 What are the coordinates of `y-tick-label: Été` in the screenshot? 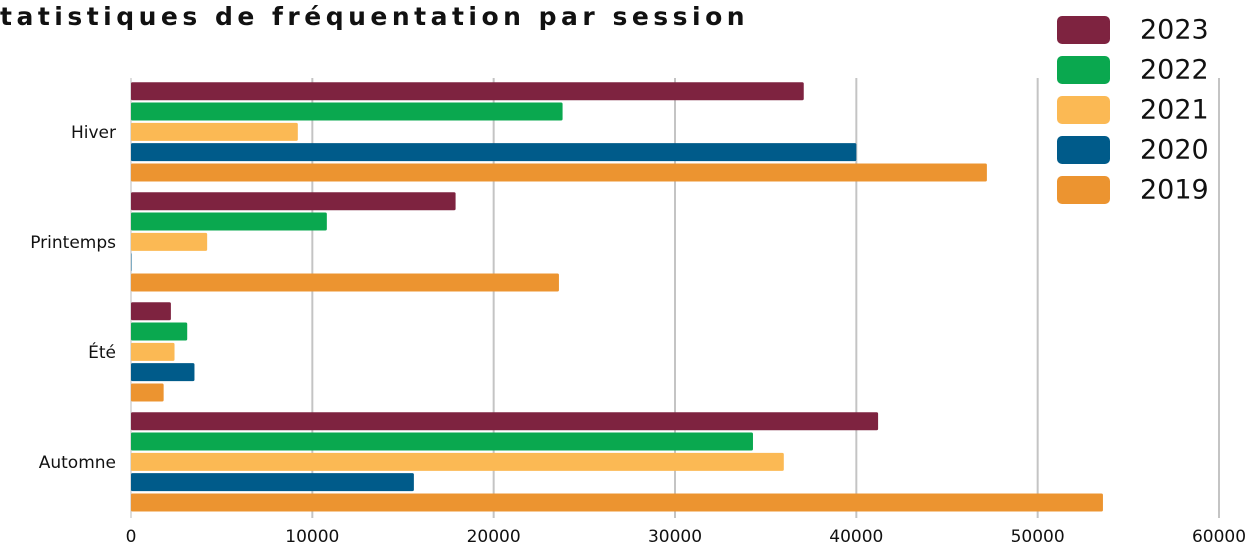 It's located at (102, 352).